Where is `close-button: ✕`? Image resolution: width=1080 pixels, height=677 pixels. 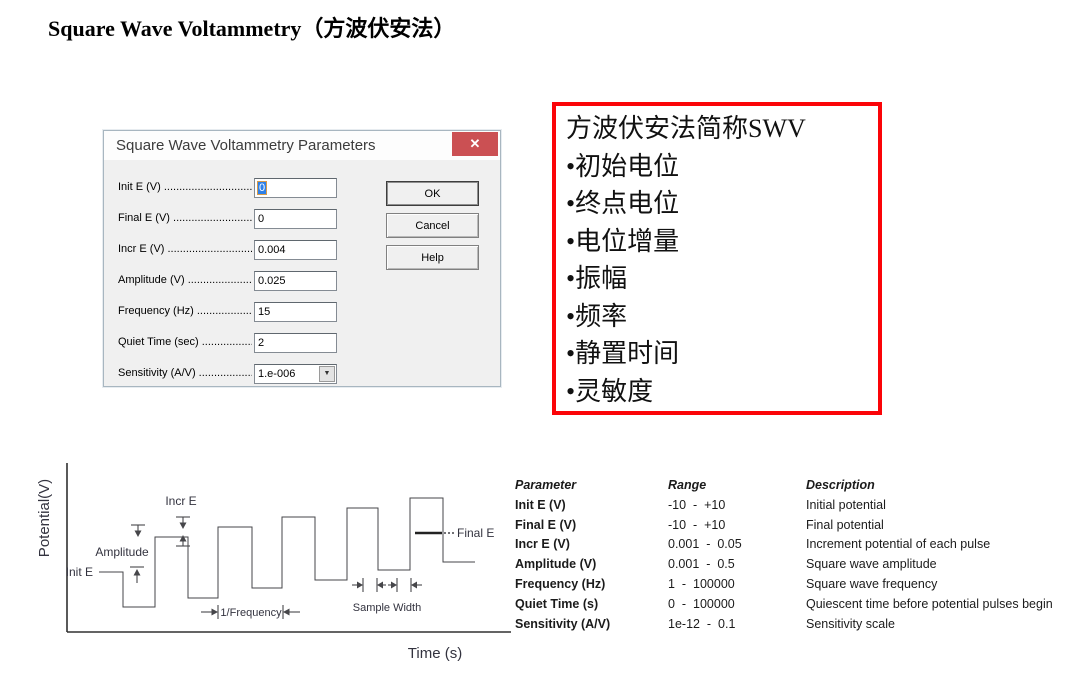 close-button: ✕ is located at coordinates (475, 144).